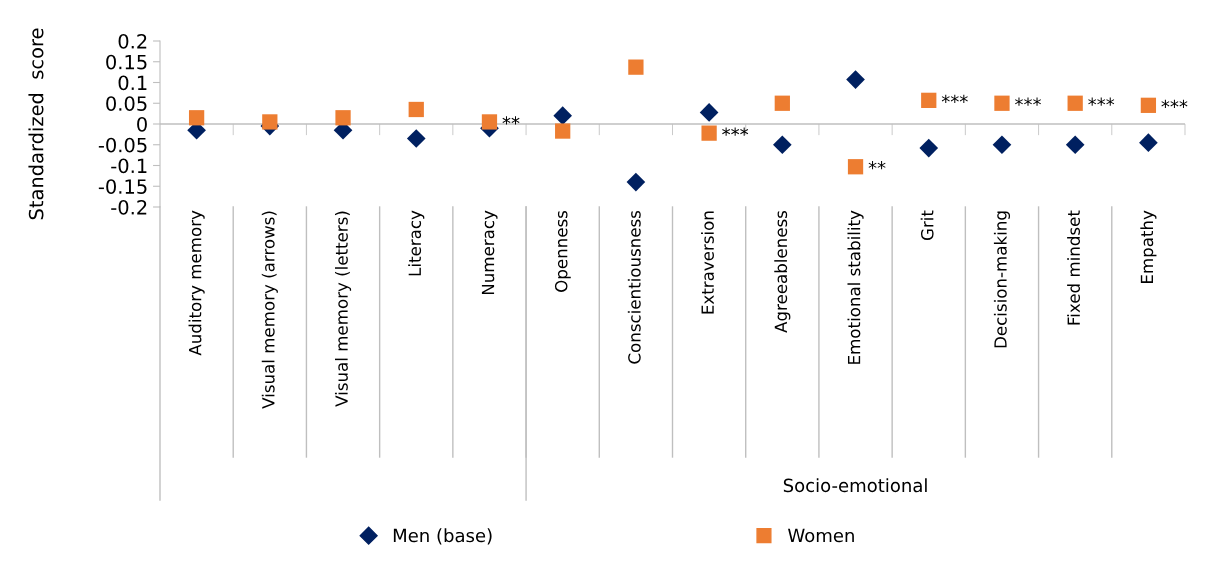 The width and height of the screenshot is (1206, 562). Describe the element at coordinates (416, 243) in the screenshot. I see `x-tick-label: Literacy` at that location.